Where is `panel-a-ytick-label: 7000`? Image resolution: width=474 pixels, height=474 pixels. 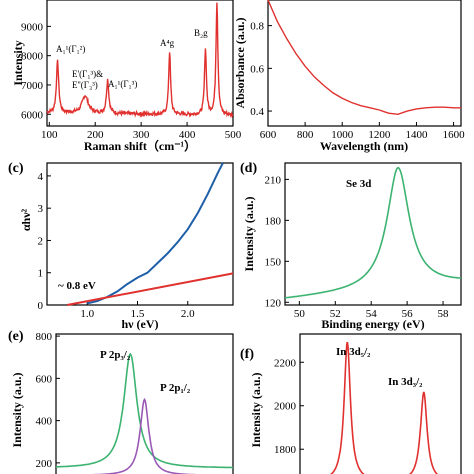
panel-a-ytick-label: 7000 is located at coordinates (32, 86).